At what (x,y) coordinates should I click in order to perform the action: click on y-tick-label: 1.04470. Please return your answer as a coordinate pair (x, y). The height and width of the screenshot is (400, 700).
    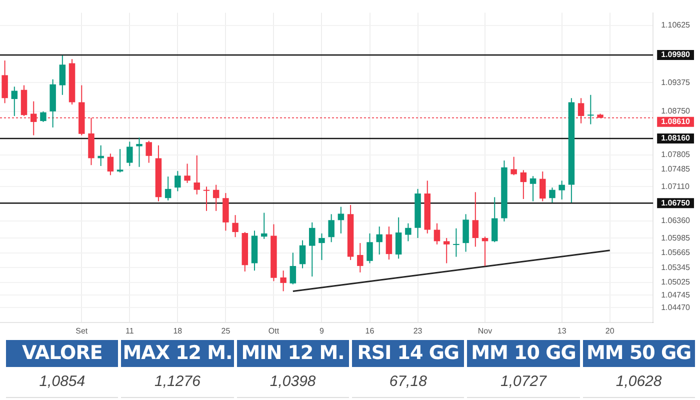
    Looking at the image, I should click on (676, 307).